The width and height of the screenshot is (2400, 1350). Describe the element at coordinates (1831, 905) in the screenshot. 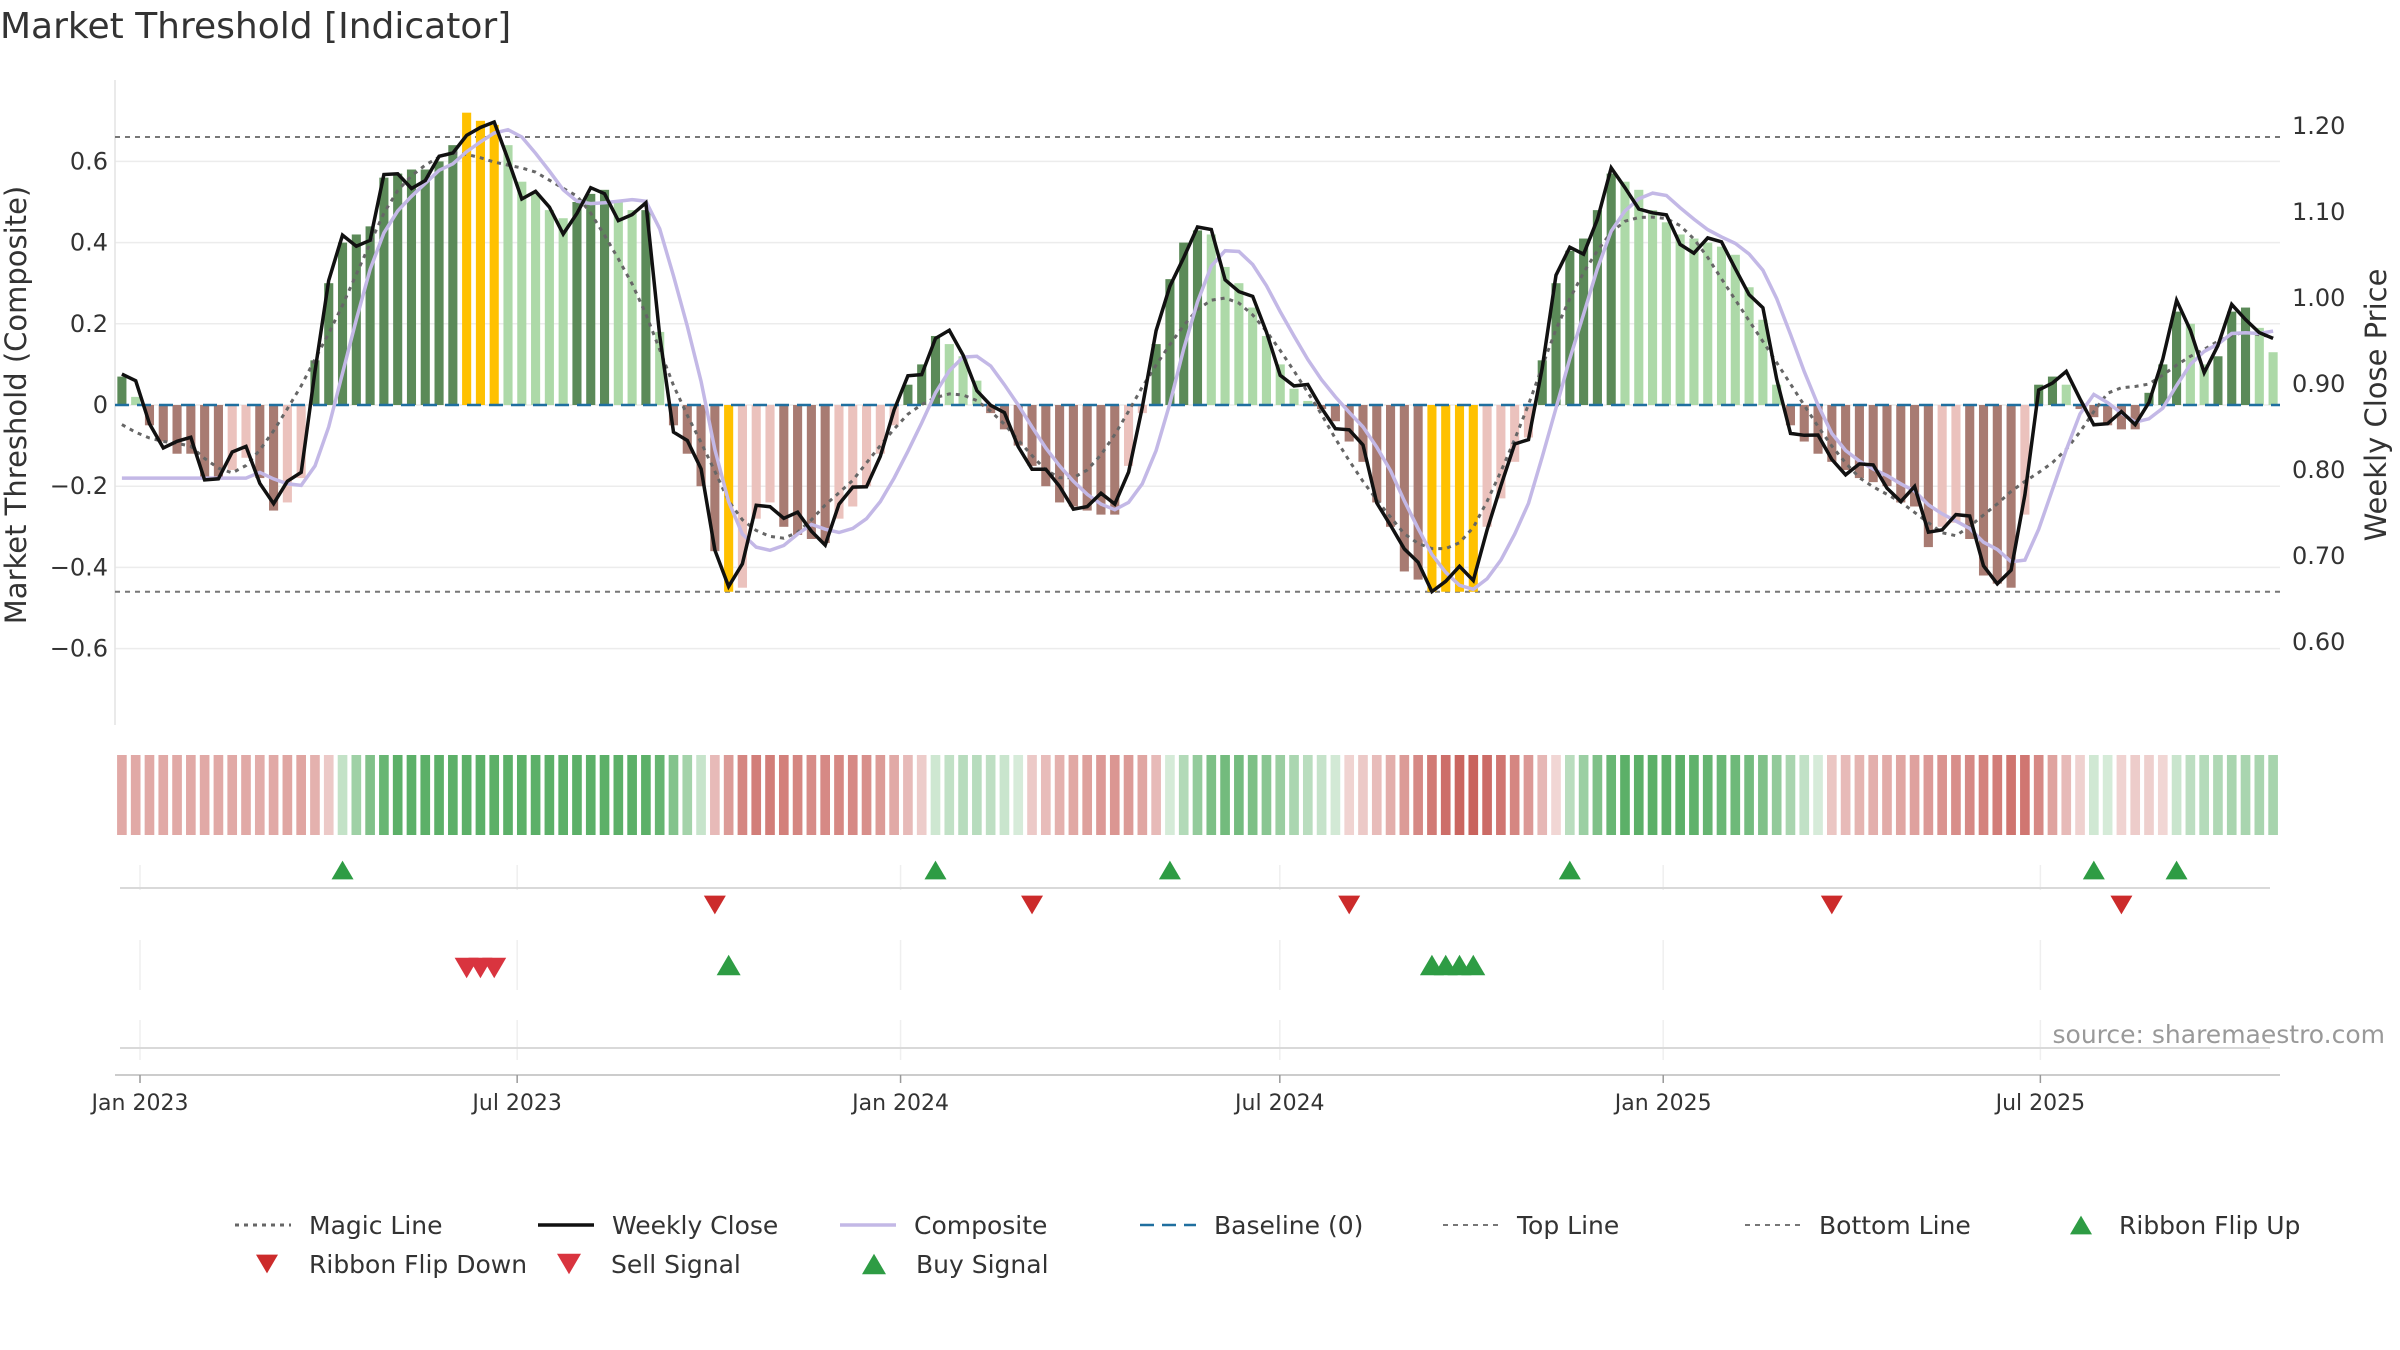

I see `ribbon-flip-down-marker` at that location.